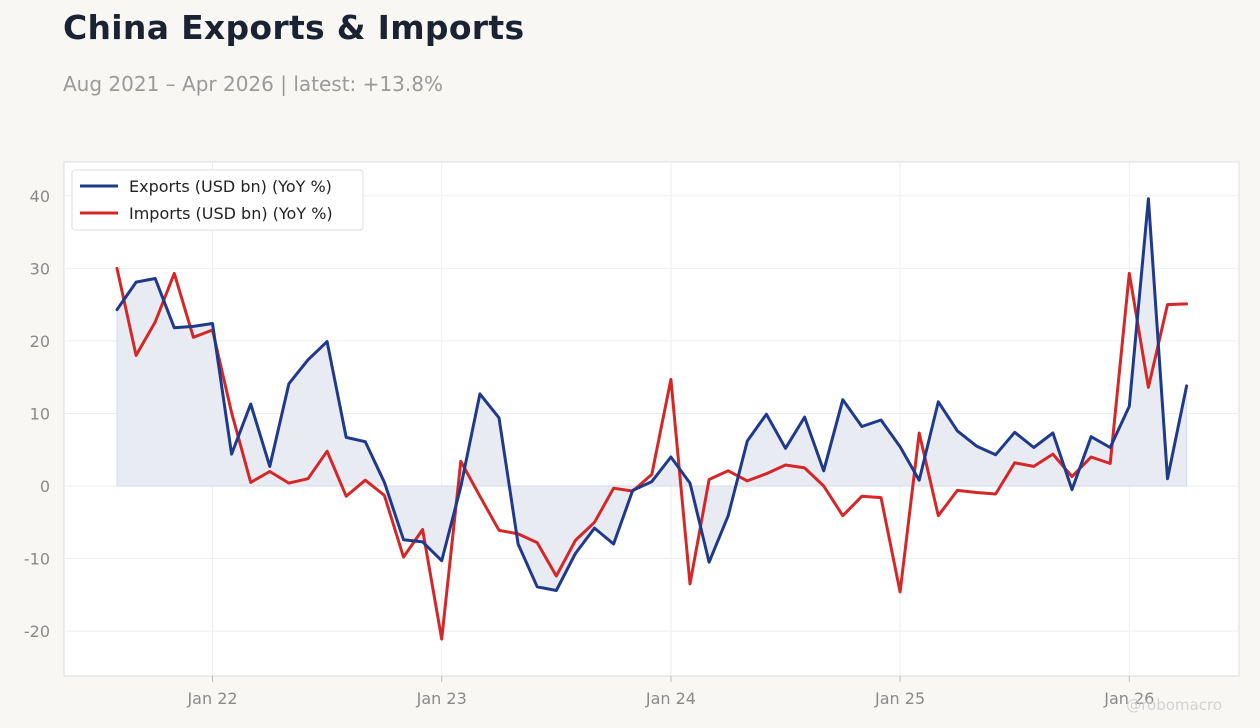 Image resolution: width=1260 pixels, height=728 pixels. I want to click on x-tick-label: Jan 23, so click(441, 698).